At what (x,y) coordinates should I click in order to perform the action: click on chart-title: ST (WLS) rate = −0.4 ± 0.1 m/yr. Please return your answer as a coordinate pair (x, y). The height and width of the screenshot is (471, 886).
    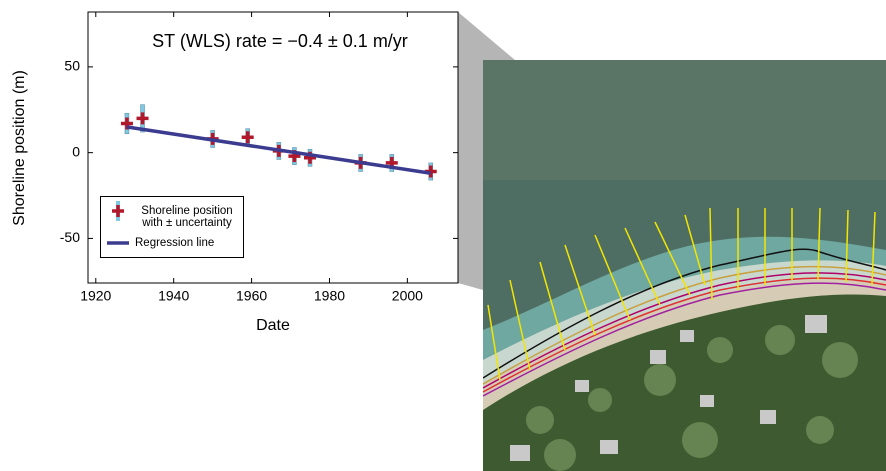
    Looking at the image, I should click on (280, 41).